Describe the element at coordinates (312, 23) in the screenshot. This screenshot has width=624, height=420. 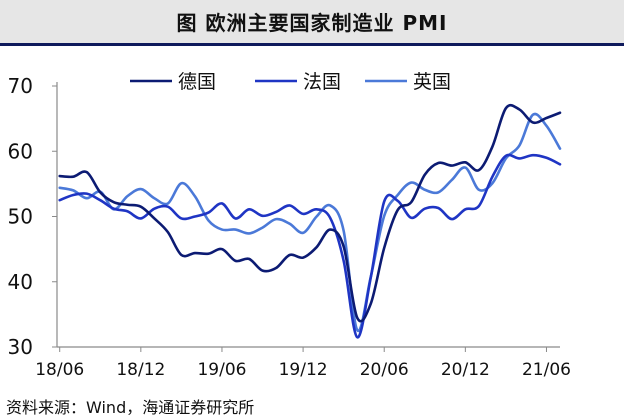
I see `chart-title: 图 欧洲主要国家制造业 PMI` at that location.